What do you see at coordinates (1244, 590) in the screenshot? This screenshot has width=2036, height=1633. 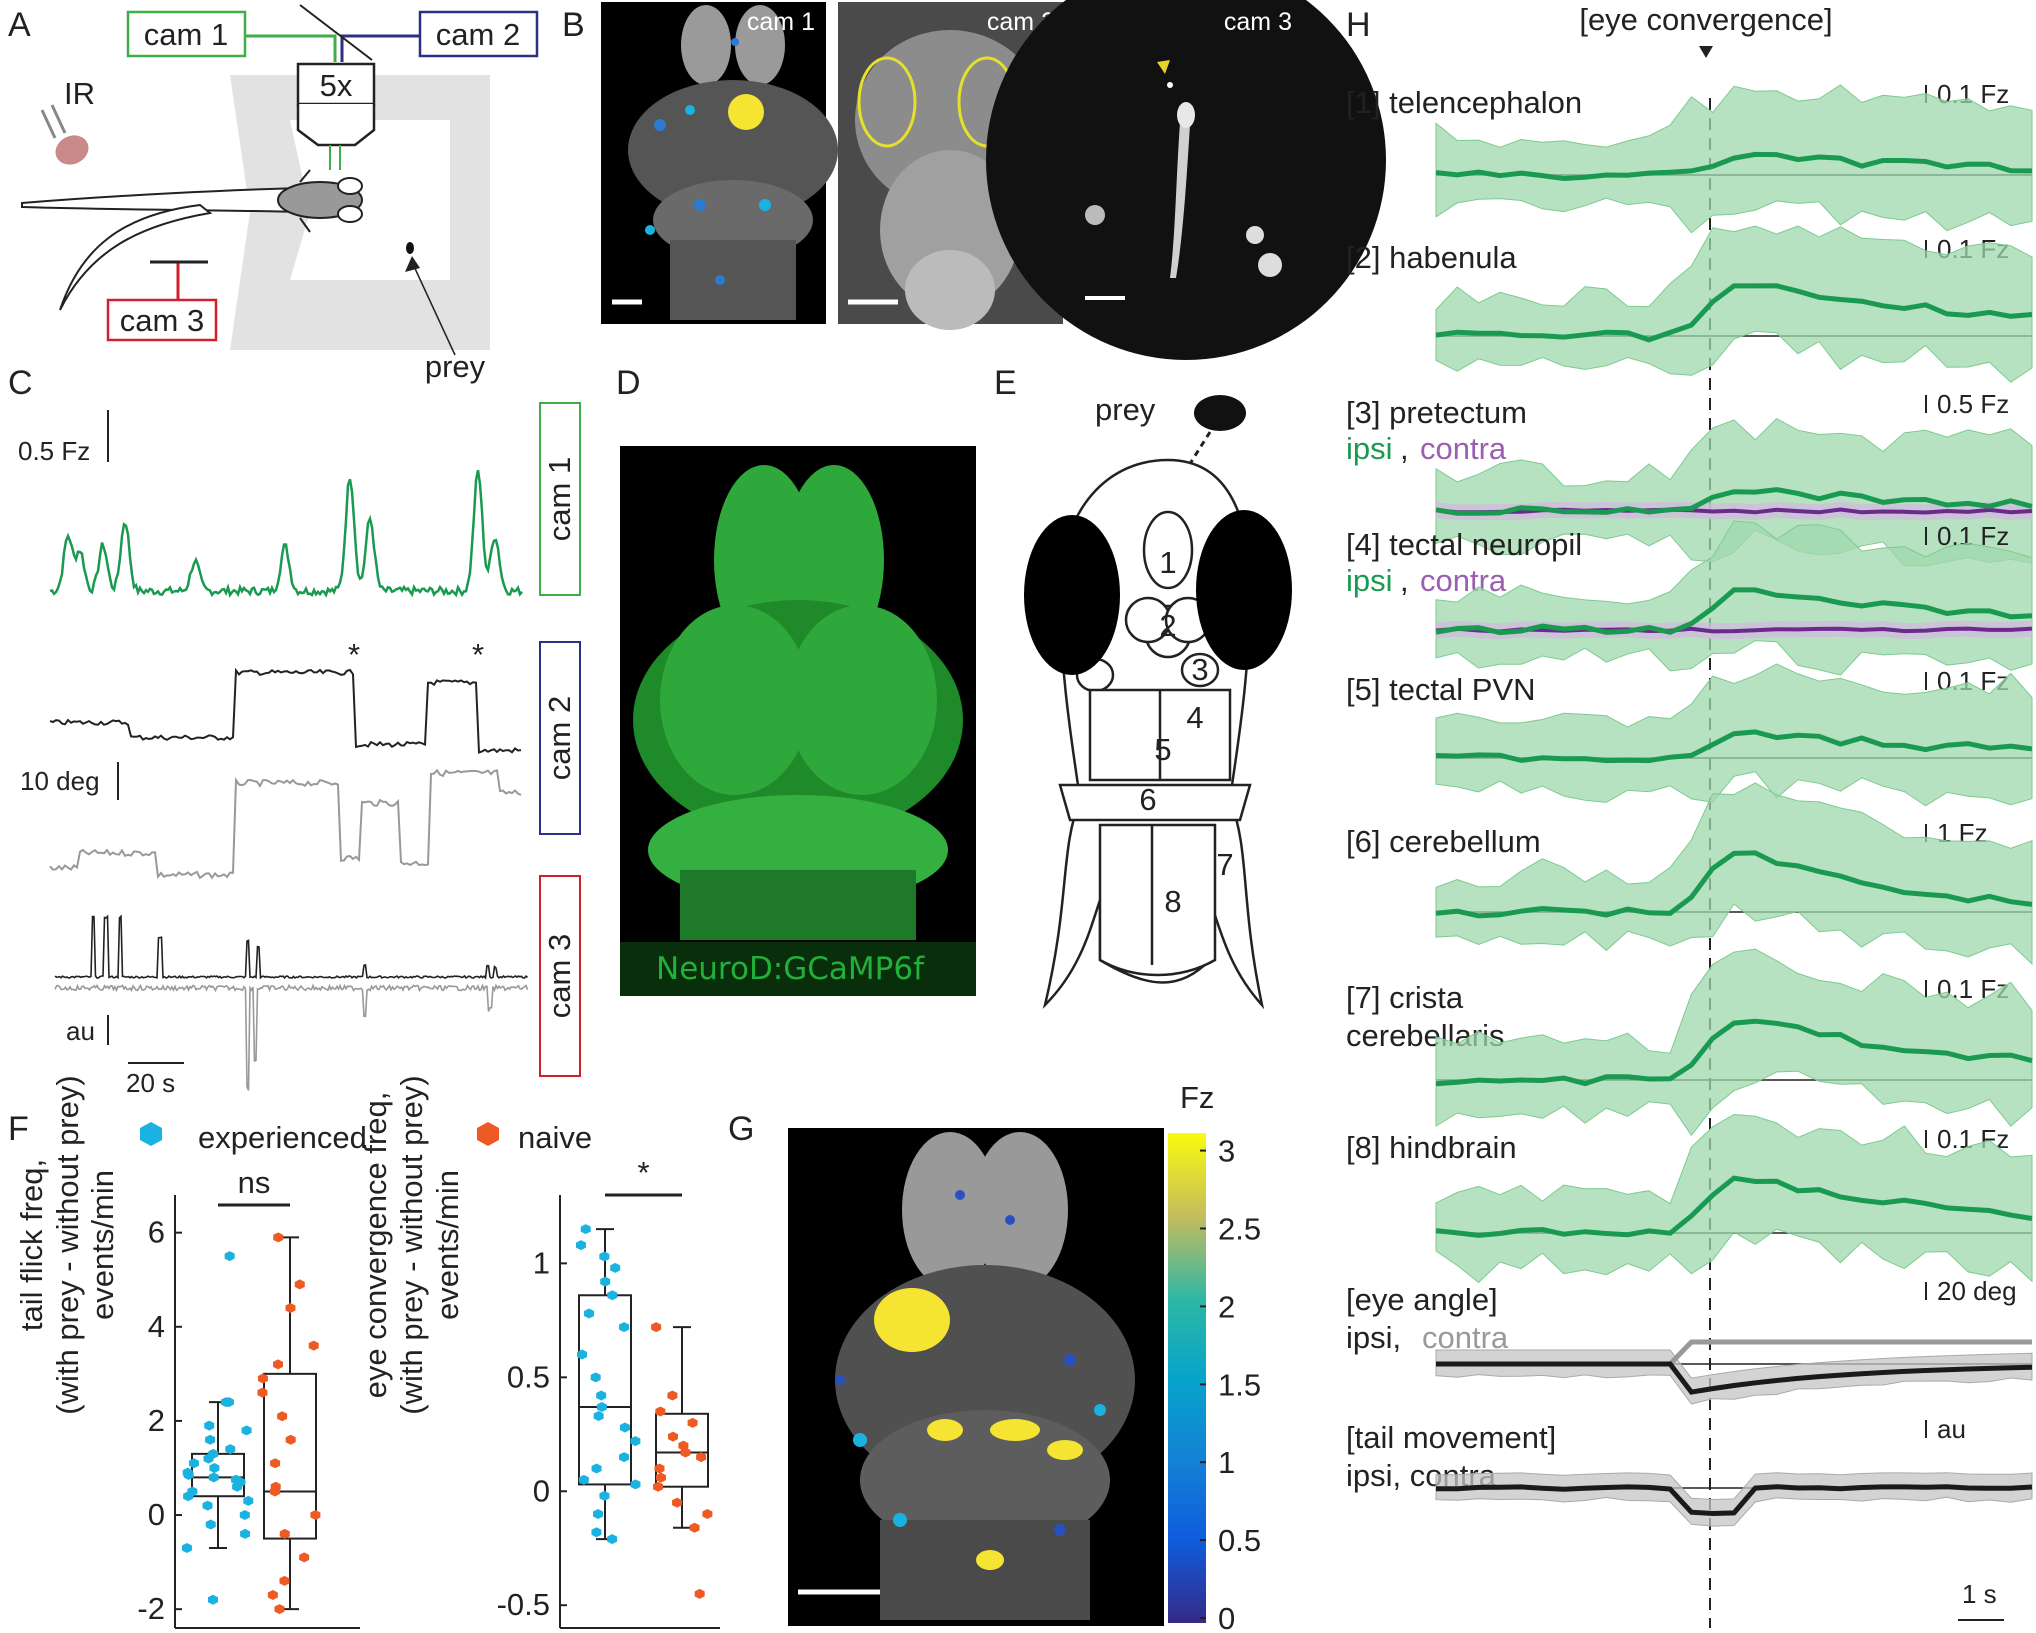 I see `right-eye` at bounding box center [1244, 590].